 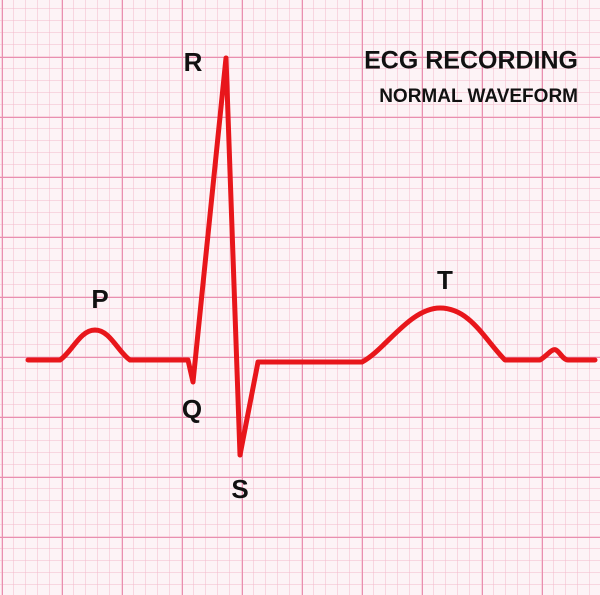 What do you see at coordinates (99, 299) in the screenshot?
I see `wave-label: P` at bounding box center [99, 299].